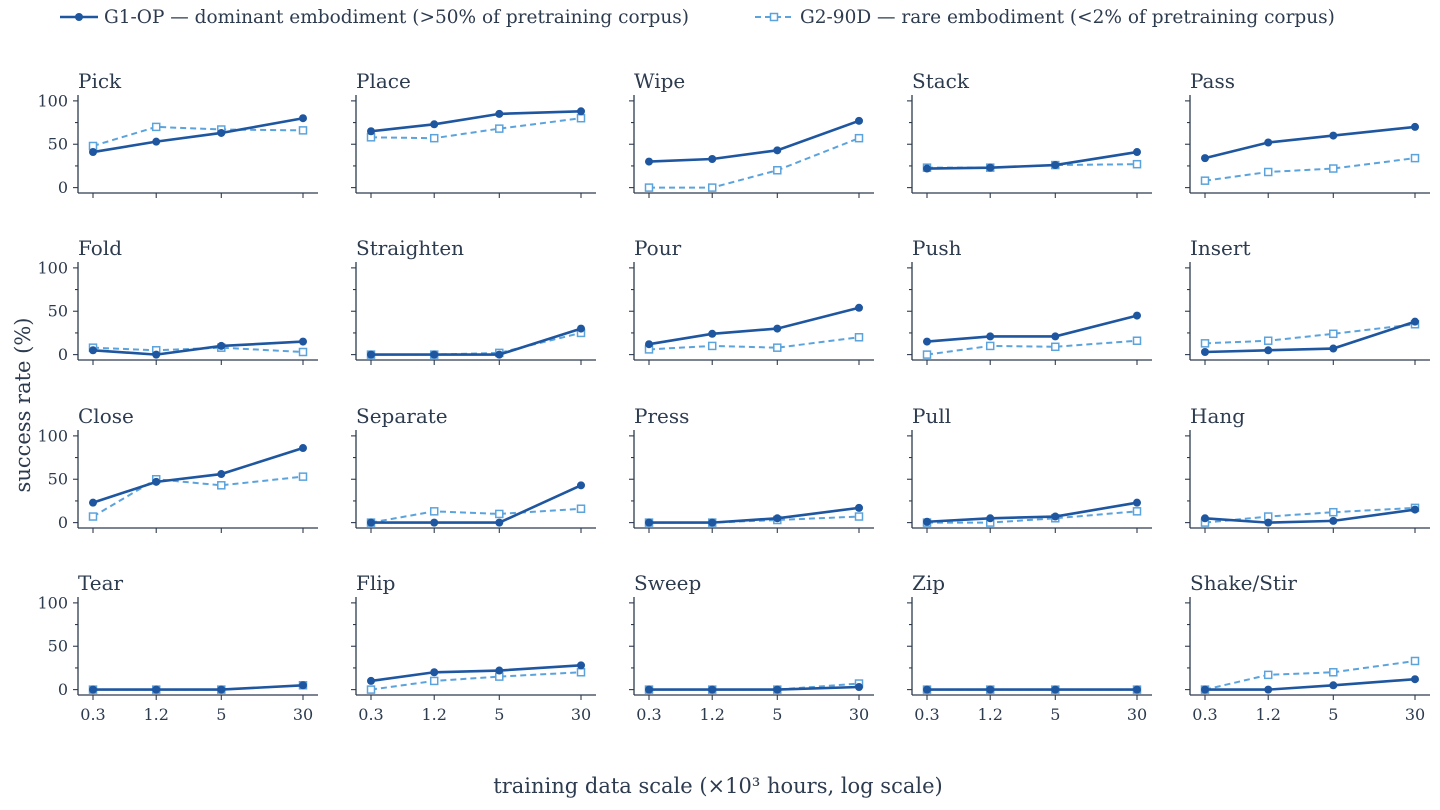 The height and width of the screenshot is (810, 1440). What do you see at coordinates (937, 248) in the screenshot?
I see `panel-title: Push` at bounding box center [937, 248].